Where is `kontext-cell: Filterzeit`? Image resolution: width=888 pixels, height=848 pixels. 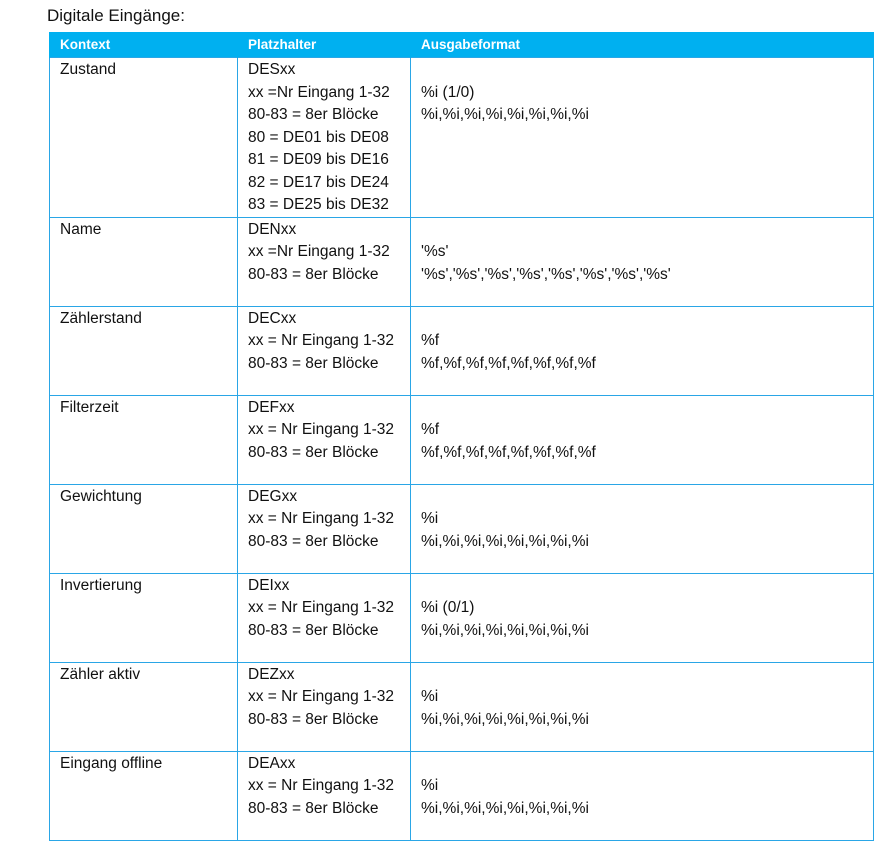
kontext-cell: Filterzeit is located at coordinates (143, 439).